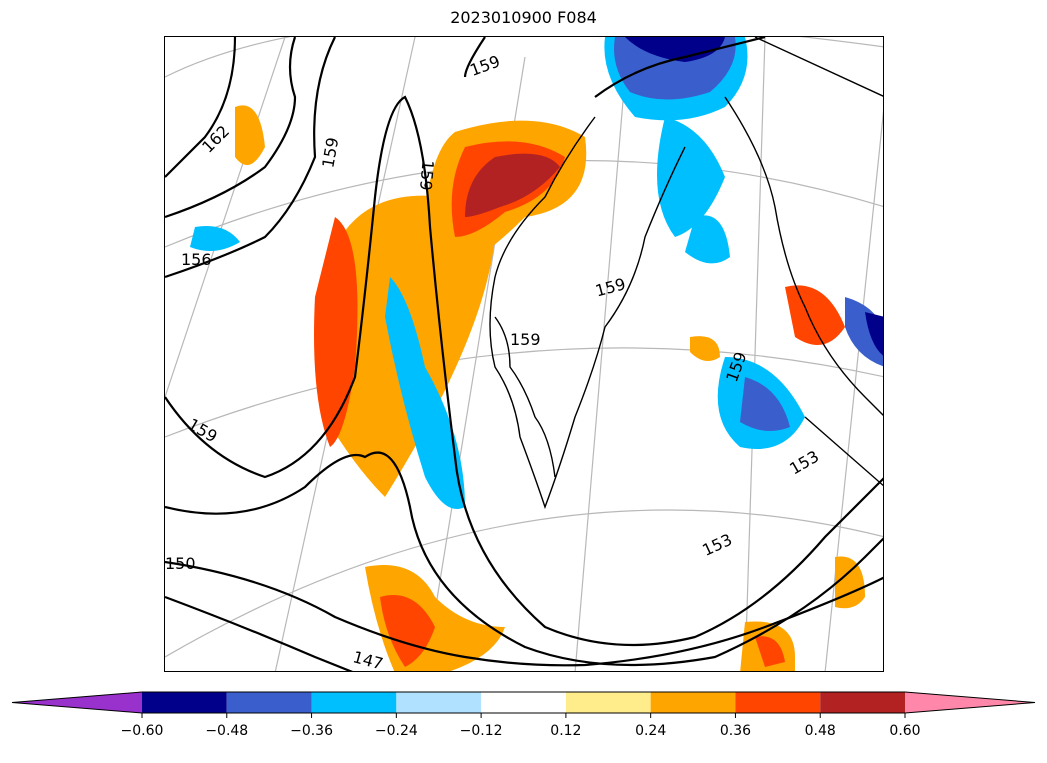 The height and width of the screenshot is (763, 1047). What do you see at coordinates (970, 702) in the screenshot?
I see `colorbar-extend-high` at bounding box center [970, 702].